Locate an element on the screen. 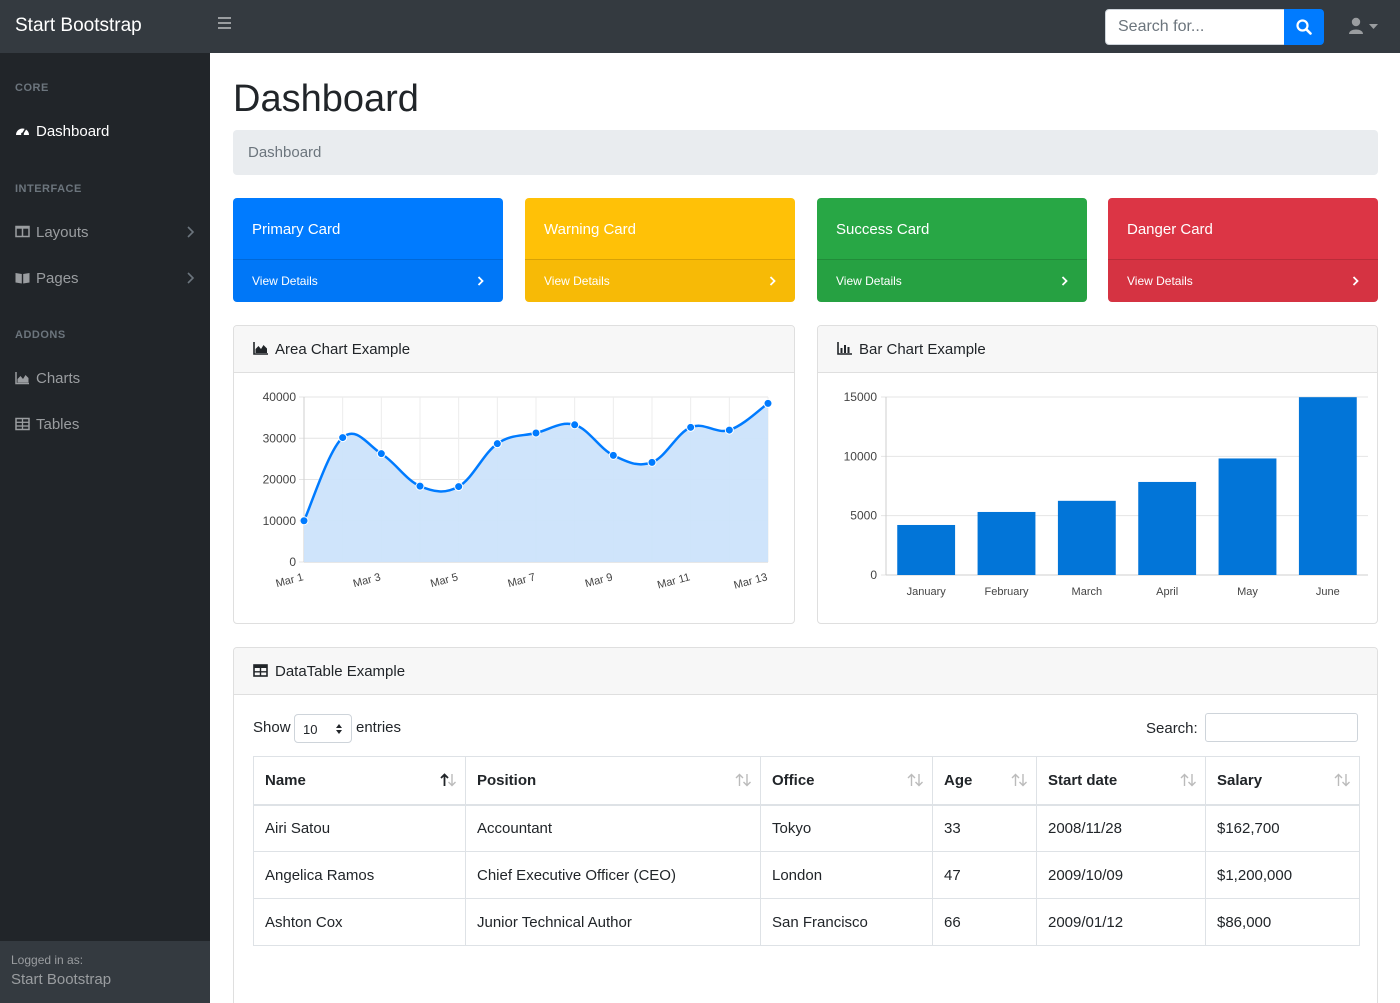 Image resolution: width=1400 pixels, height=1003 pixels. top-navbar: Start Bootstrap is located at coordinates (700, 26).